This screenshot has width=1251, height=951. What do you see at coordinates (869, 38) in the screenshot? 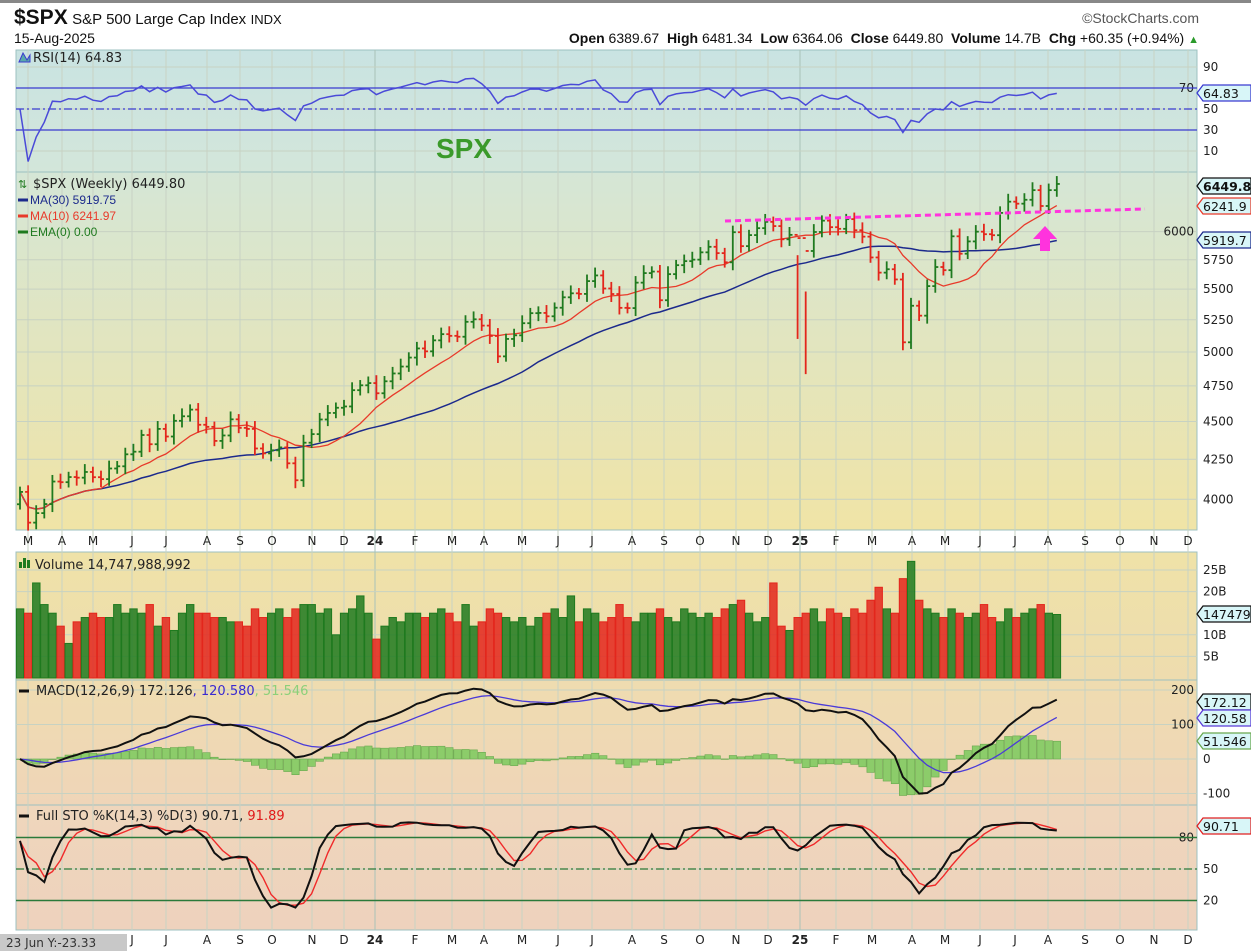
I see `close-label: Close` at bounding box center [869, 38].